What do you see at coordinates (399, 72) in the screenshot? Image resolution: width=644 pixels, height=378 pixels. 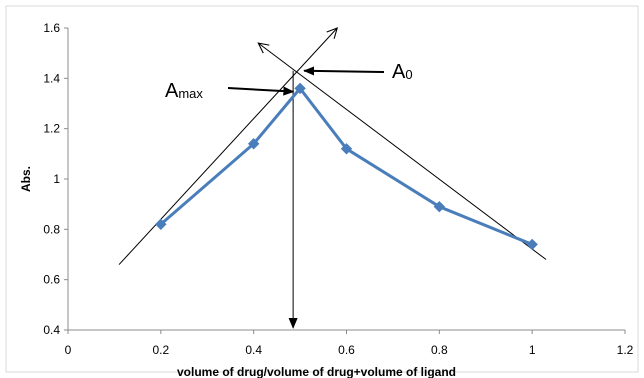 I see `annotation-a0-main: A` at bounding box center [399, 72].